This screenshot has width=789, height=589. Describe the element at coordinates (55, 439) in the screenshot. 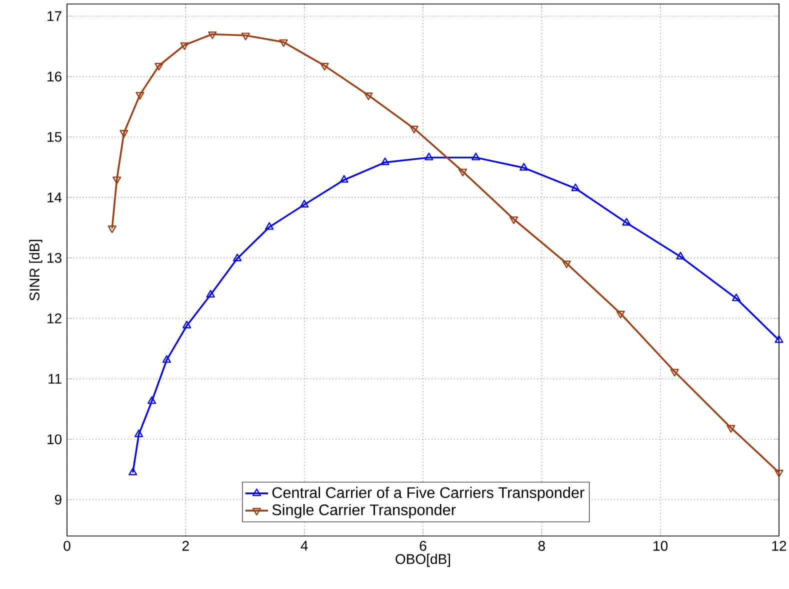

I see `y-tick-label: 10` at that location.